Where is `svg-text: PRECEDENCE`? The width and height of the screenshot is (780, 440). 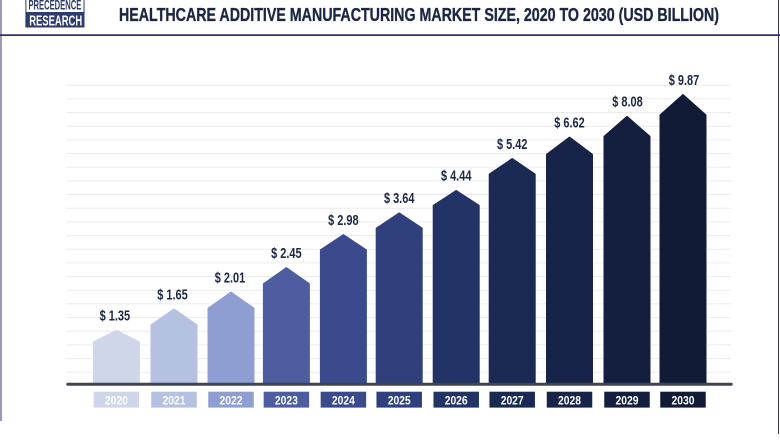 svg-text: PRECEDENCE is located at coordinates (54, 6).